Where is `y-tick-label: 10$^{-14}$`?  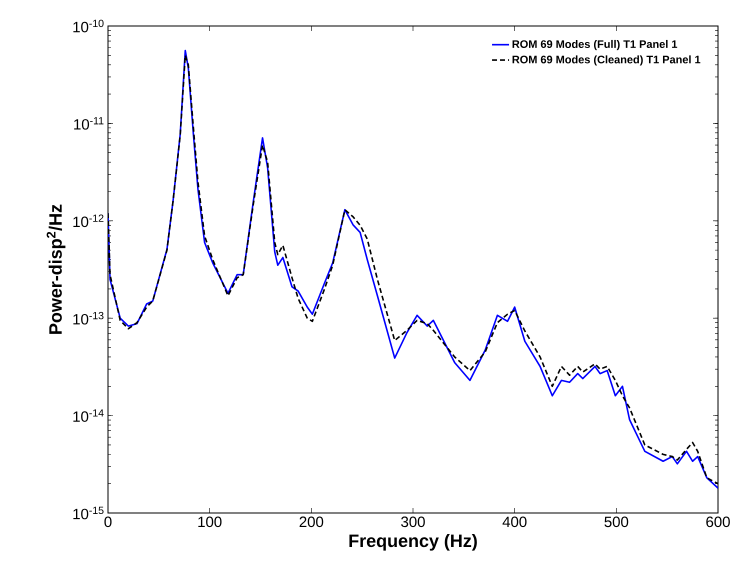
y-tick-label: 10$^{-14}$ is located at coordinates (88, 415).